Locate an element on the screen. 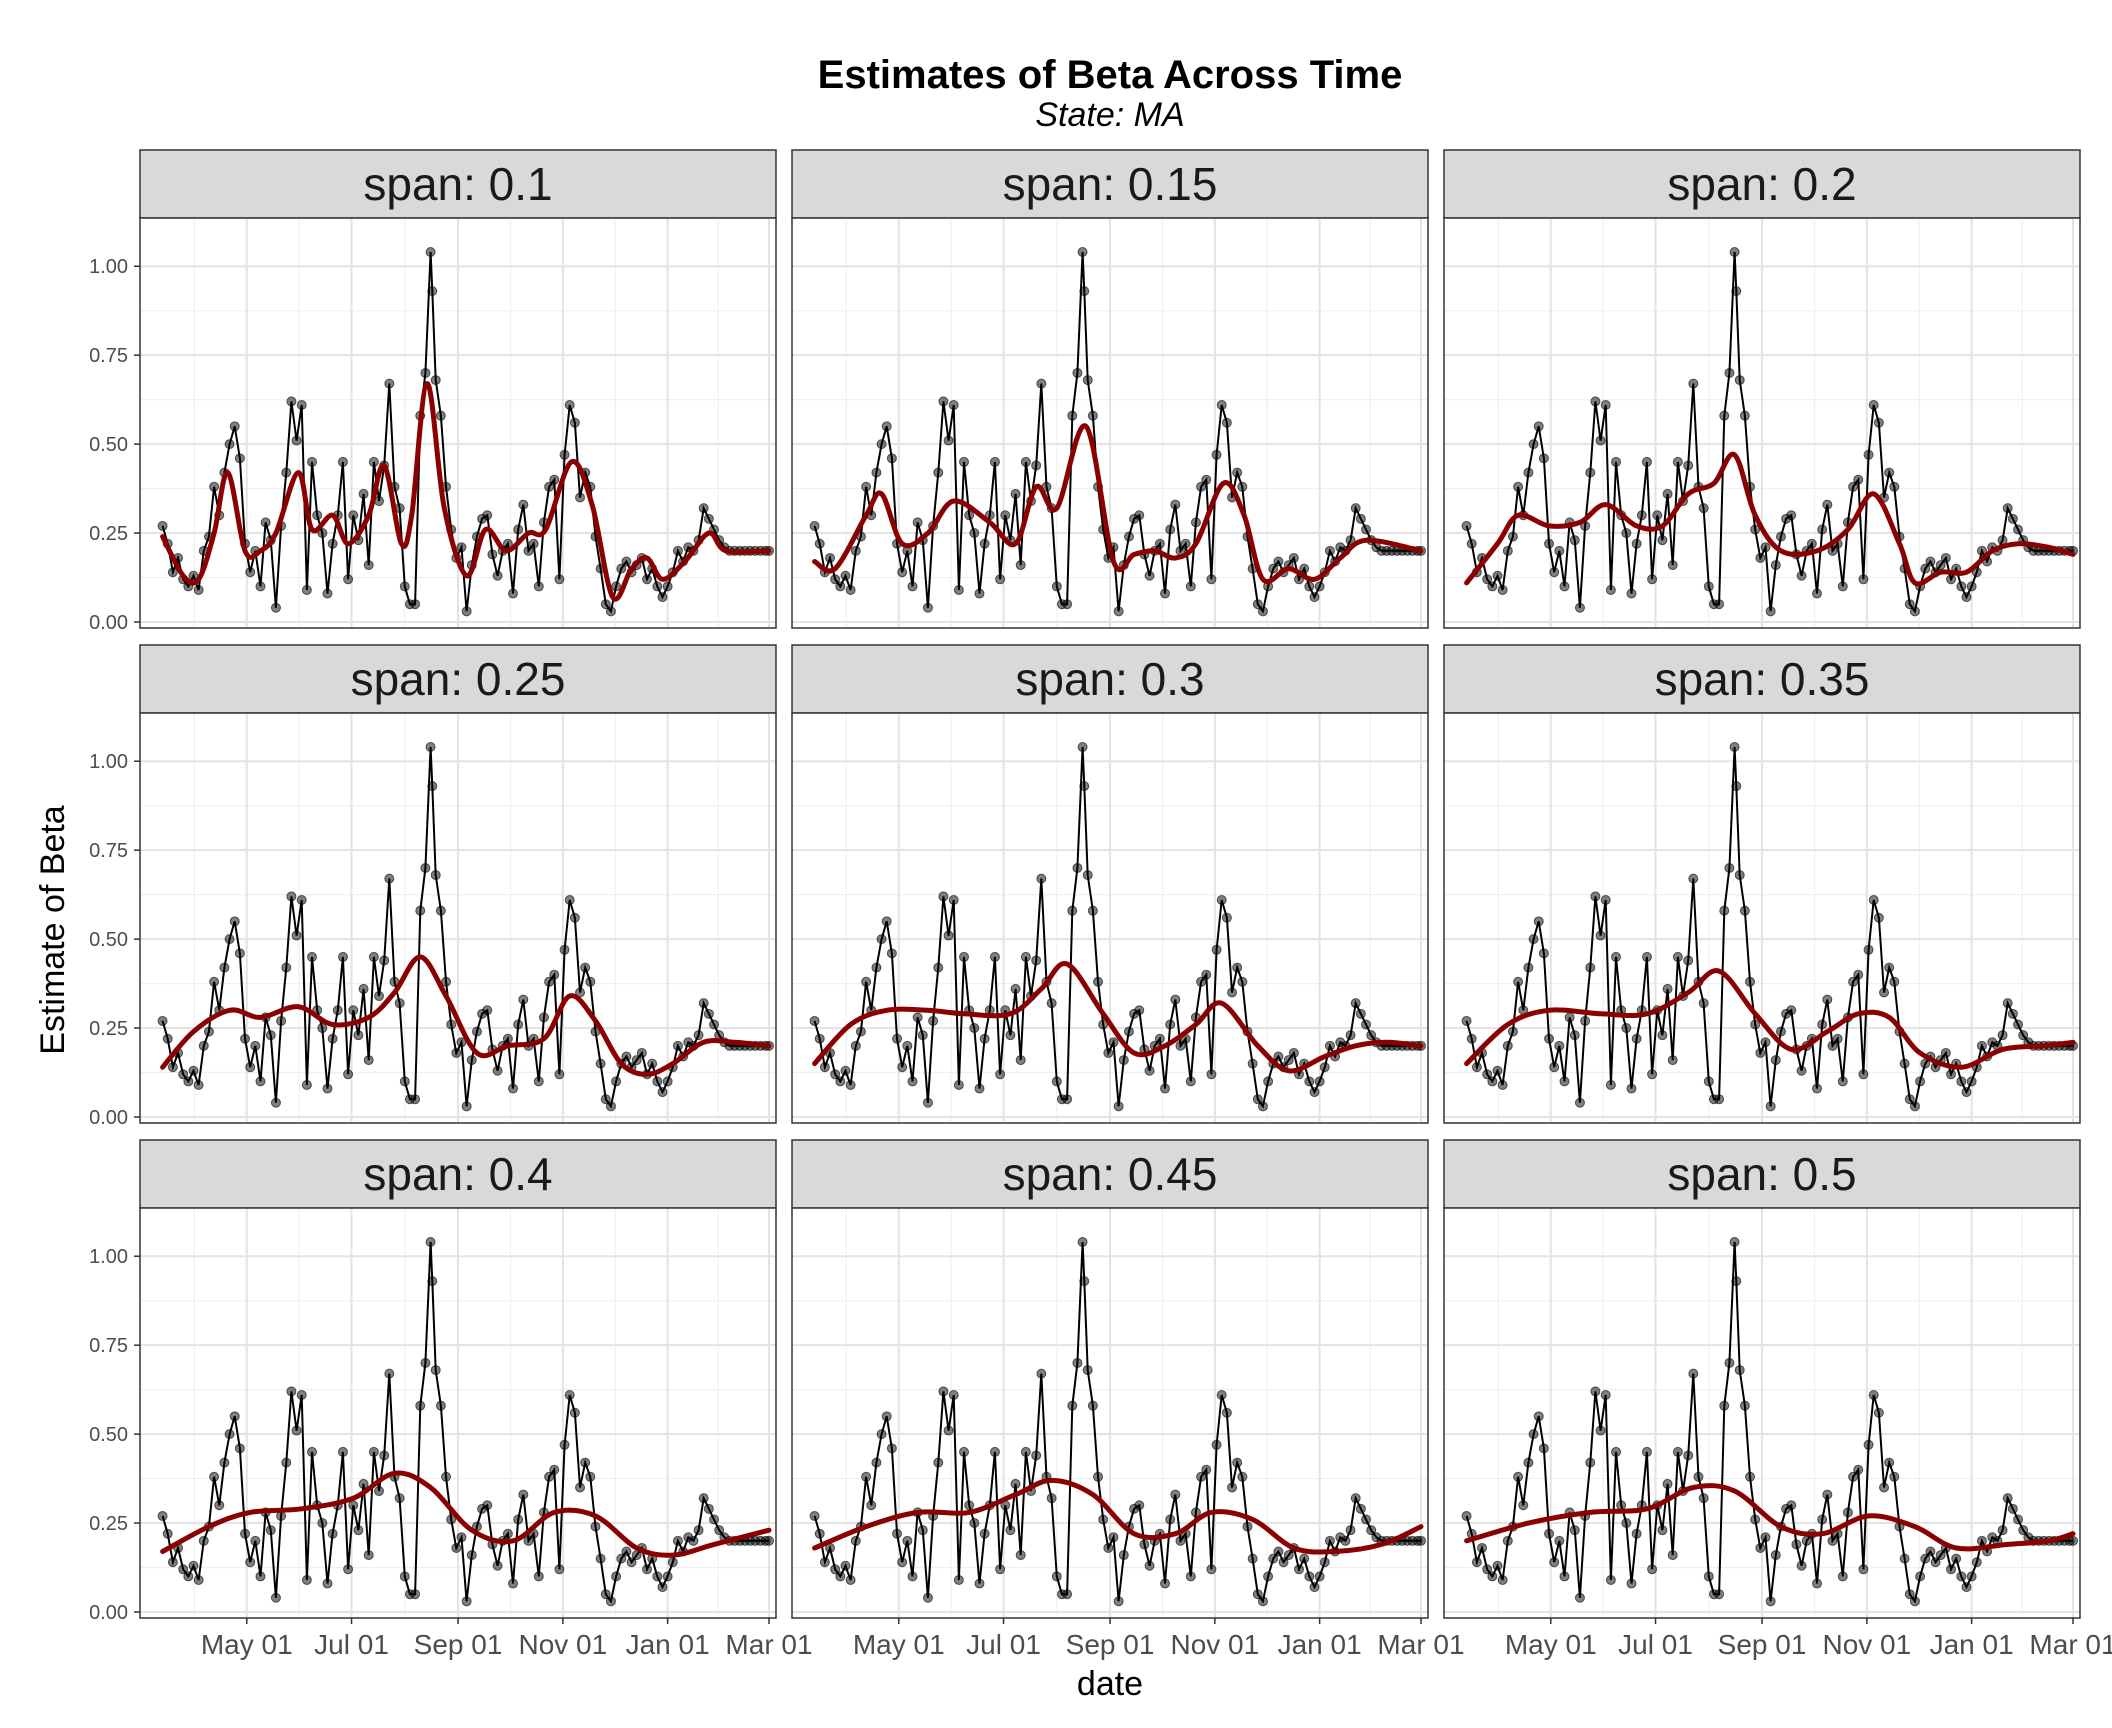 This screenshot has height=1728, width=2112. y-tick-label: 1.00 is located at coordinates (108, 762).